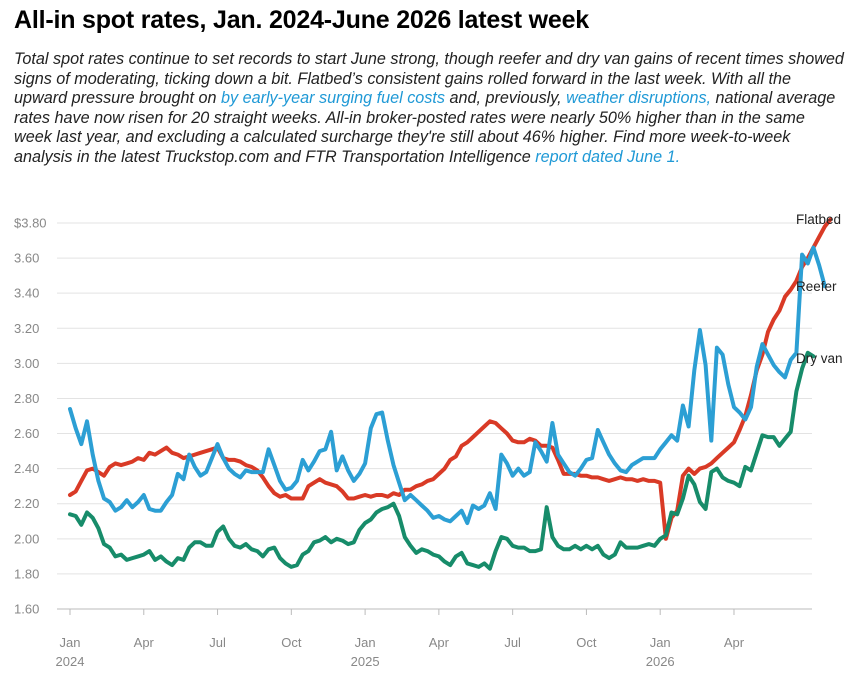 This screenshot has height=684, width=854. Describe the element at coordinates (26, 398) in the screenshot. I see `y-tick-label: 2.80` at that location.